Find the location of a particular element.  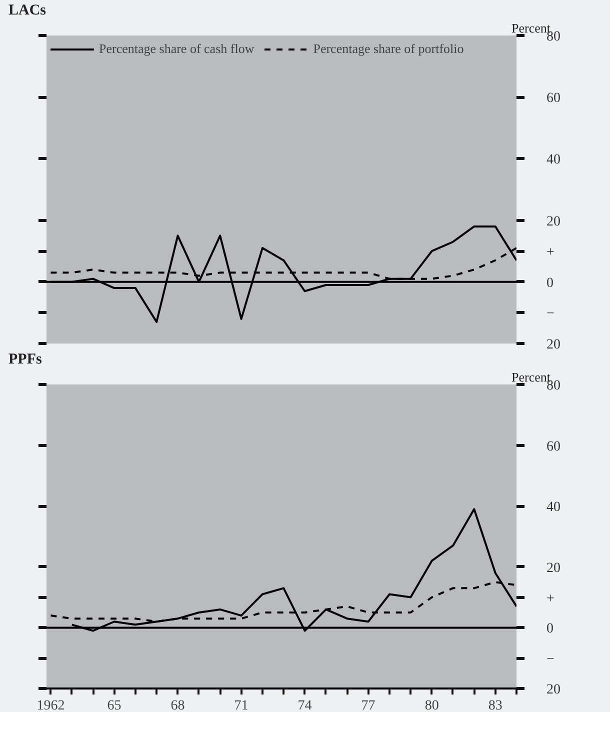

x-tick-label: 71 is located at coordinates (241, 706).